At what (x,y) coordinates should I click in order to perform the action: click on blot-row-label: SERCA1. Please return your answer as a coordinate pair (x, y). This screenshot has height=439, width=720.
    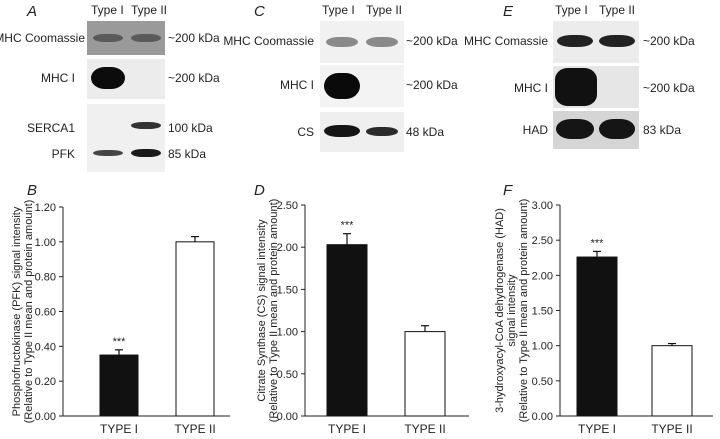
    Looking at the image, I should click on (50, 128).